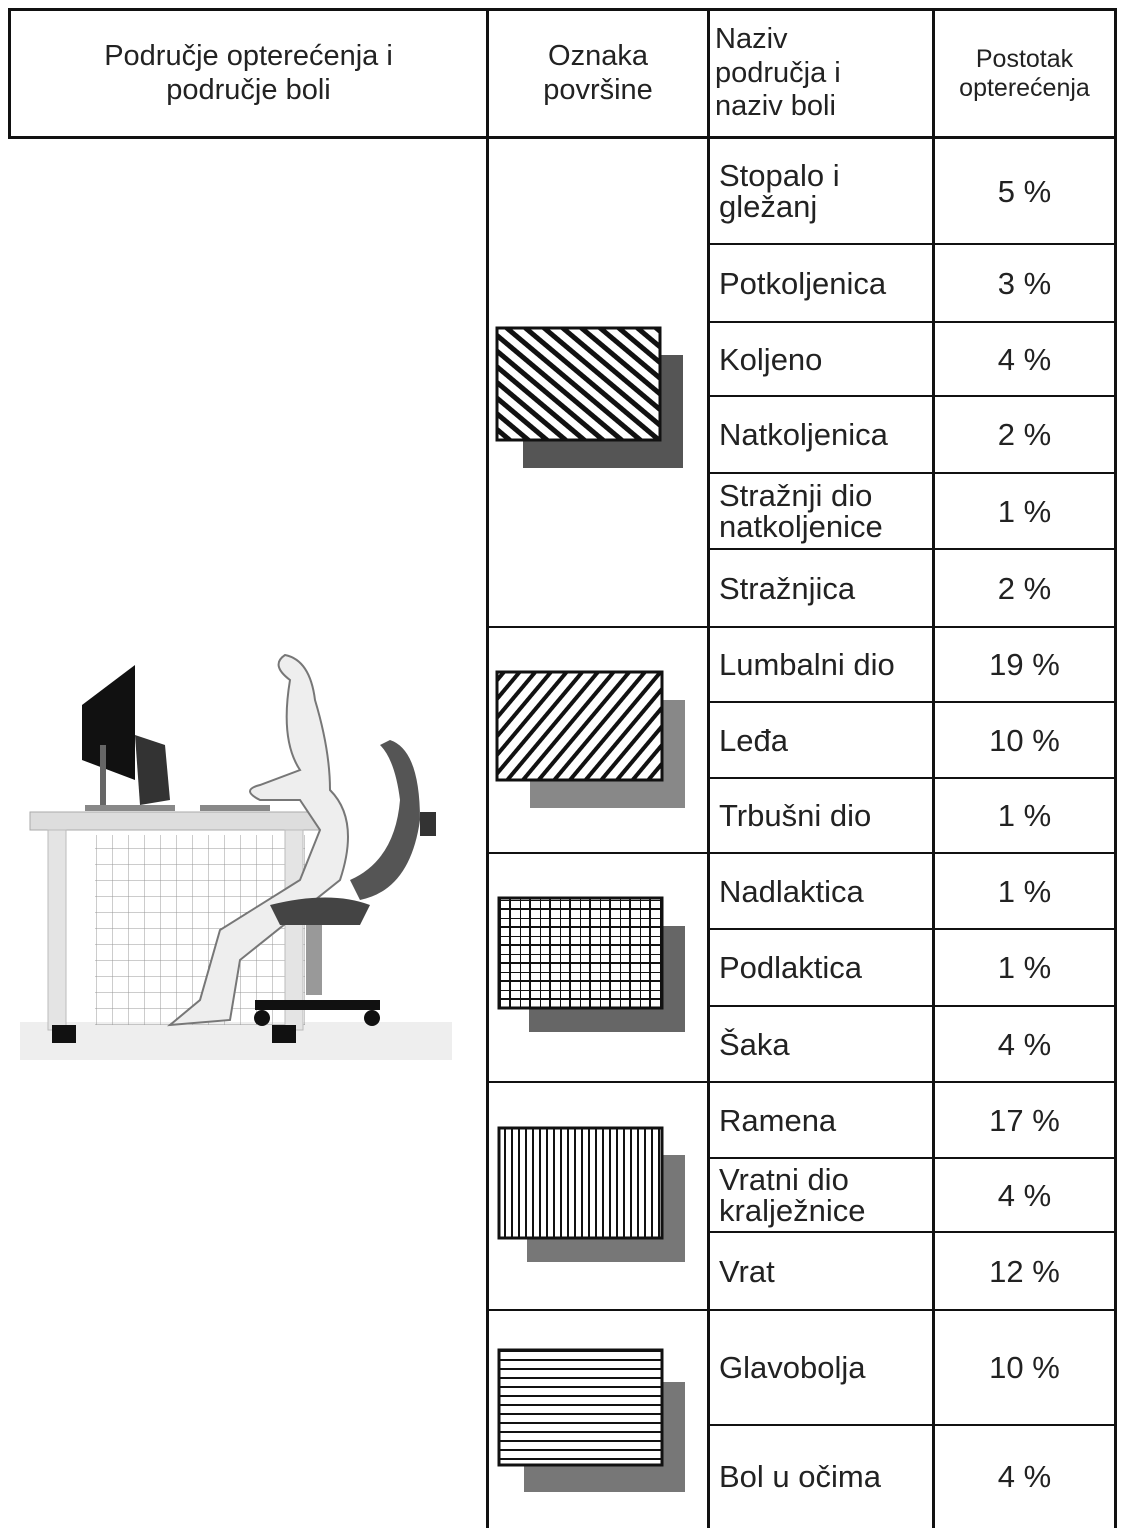 The height and width of the screenshot is (1528, 1125). What do you see at coordinates (590, 909) in the screenshot?
I see `pattern-swatches` at bounding box center [590, 909].